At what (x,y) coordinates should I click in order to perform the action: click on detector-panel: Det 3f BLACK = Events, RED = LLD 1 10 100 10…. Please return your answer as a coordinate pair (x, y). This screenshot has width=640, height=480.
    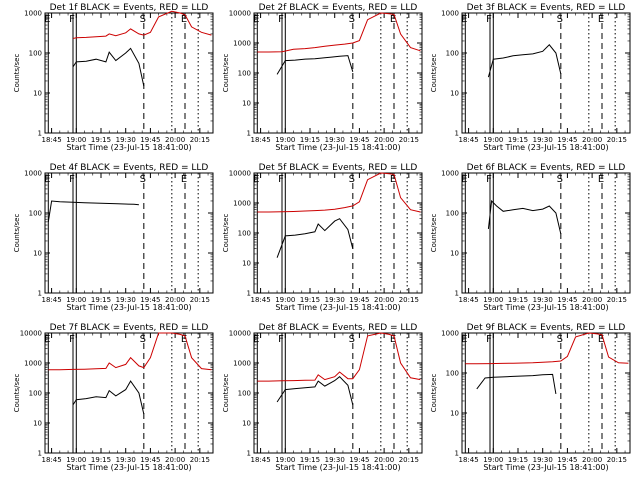
    Looking at the image, I should click on (530, 77).